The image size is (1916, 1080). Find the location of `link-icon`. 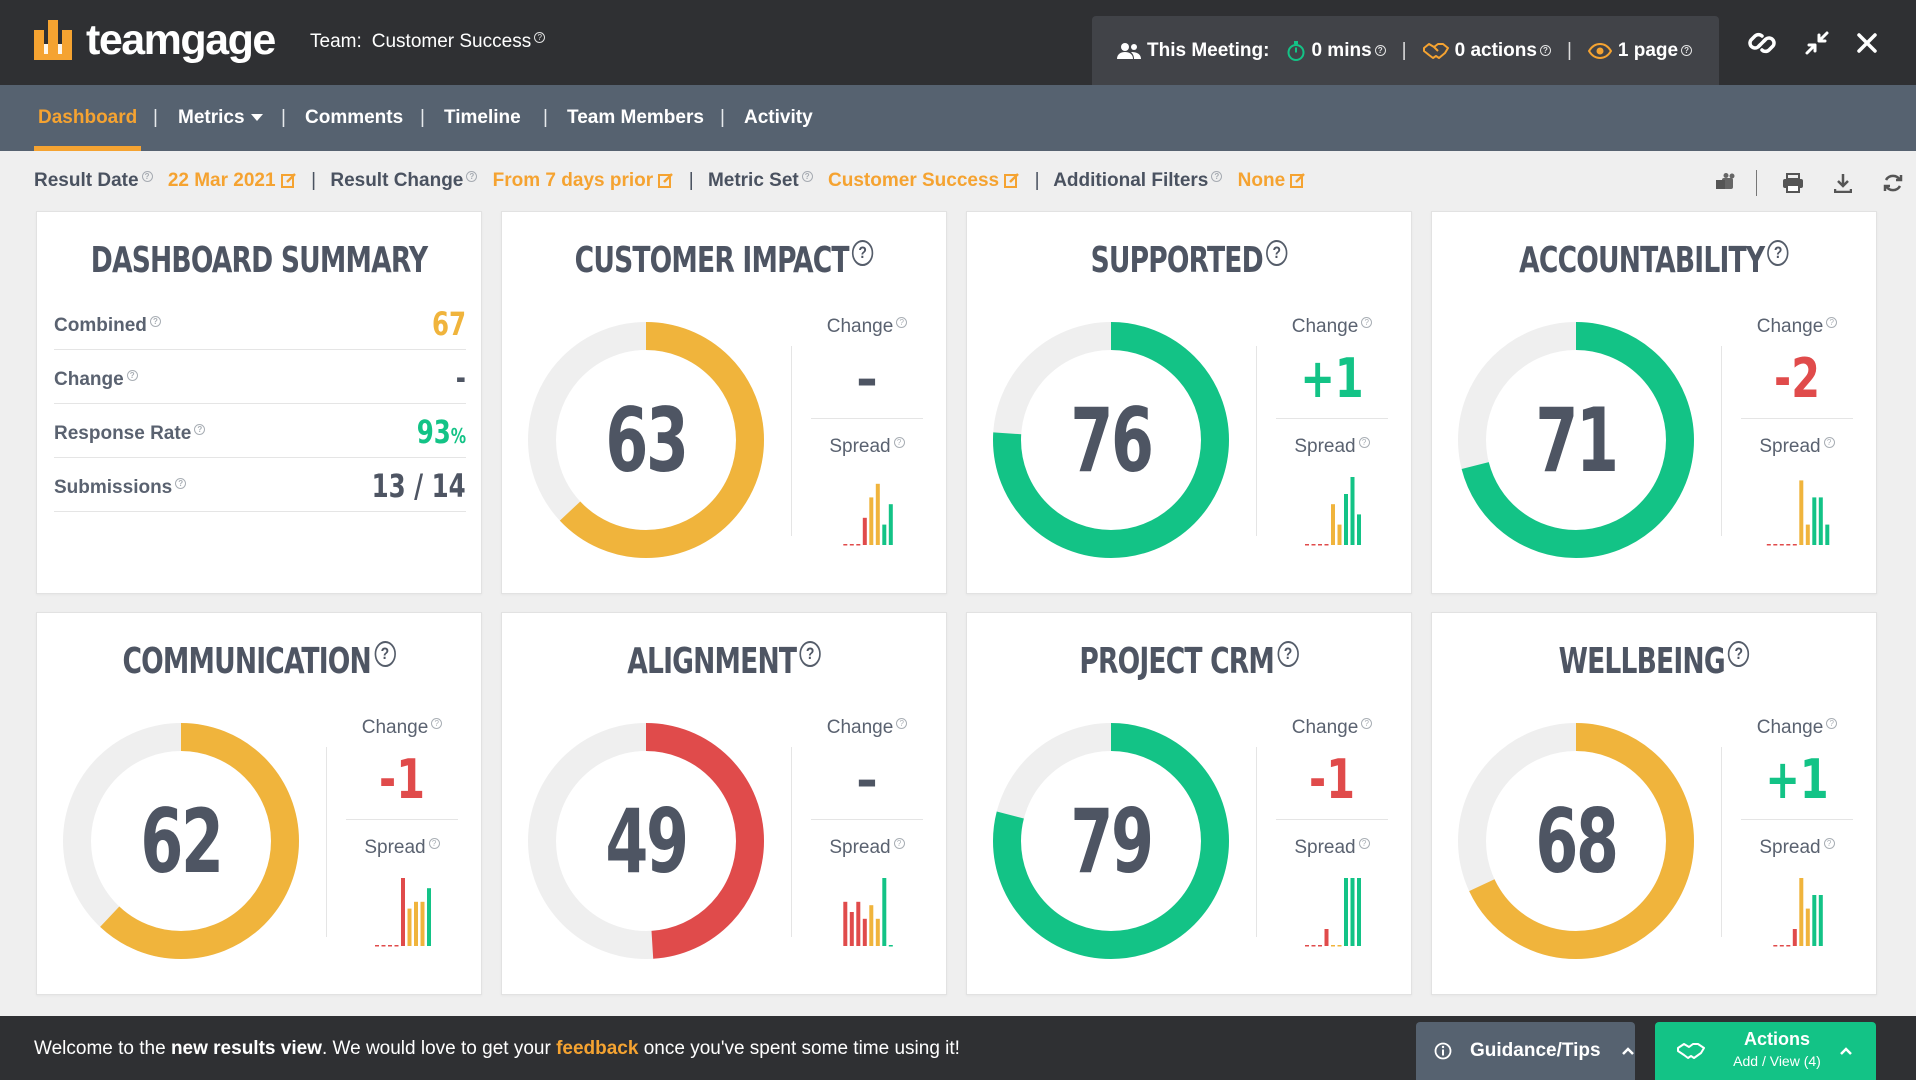

link-icon is located at coordinates (1762, 43).